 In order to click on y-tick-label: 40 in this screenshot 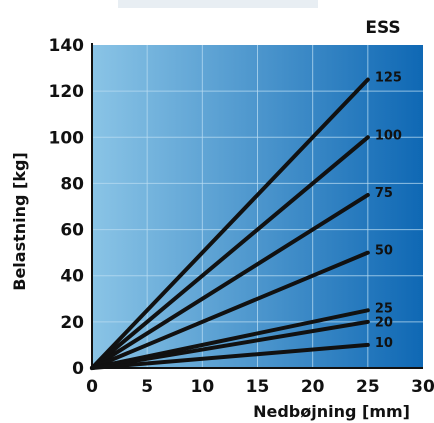, I will do `click(72, 277)`.